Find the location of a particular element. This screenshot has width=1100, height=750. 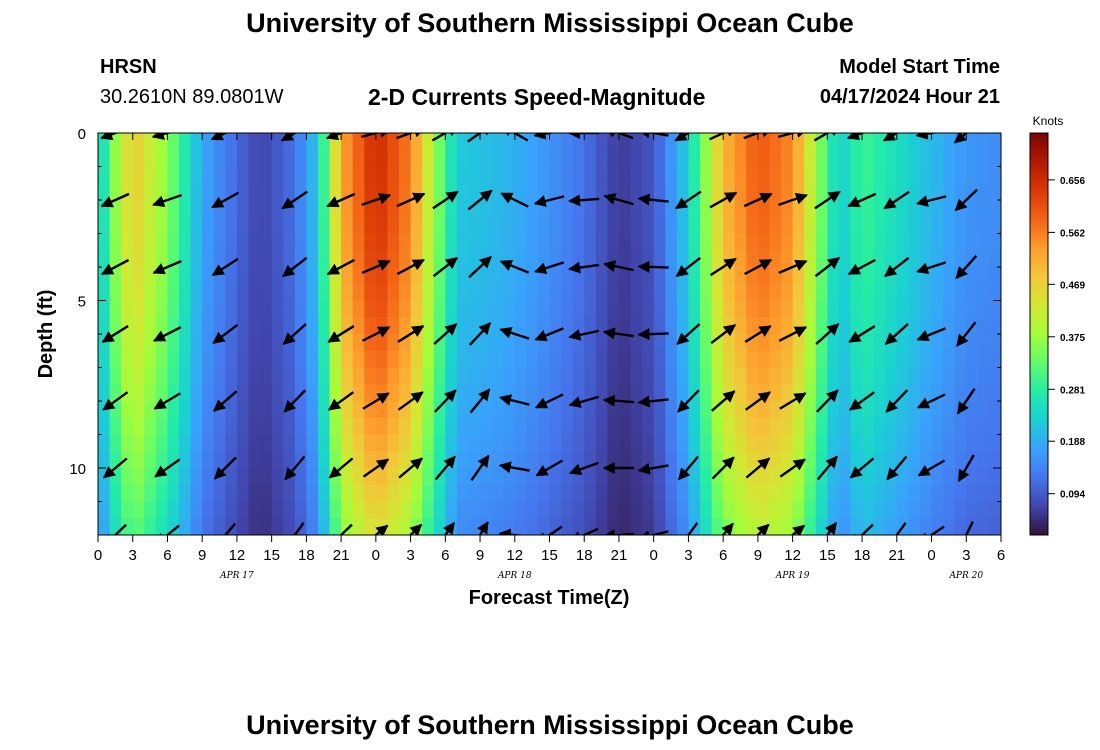

y-tick-label: 10 is located at coordinates (77, 469).